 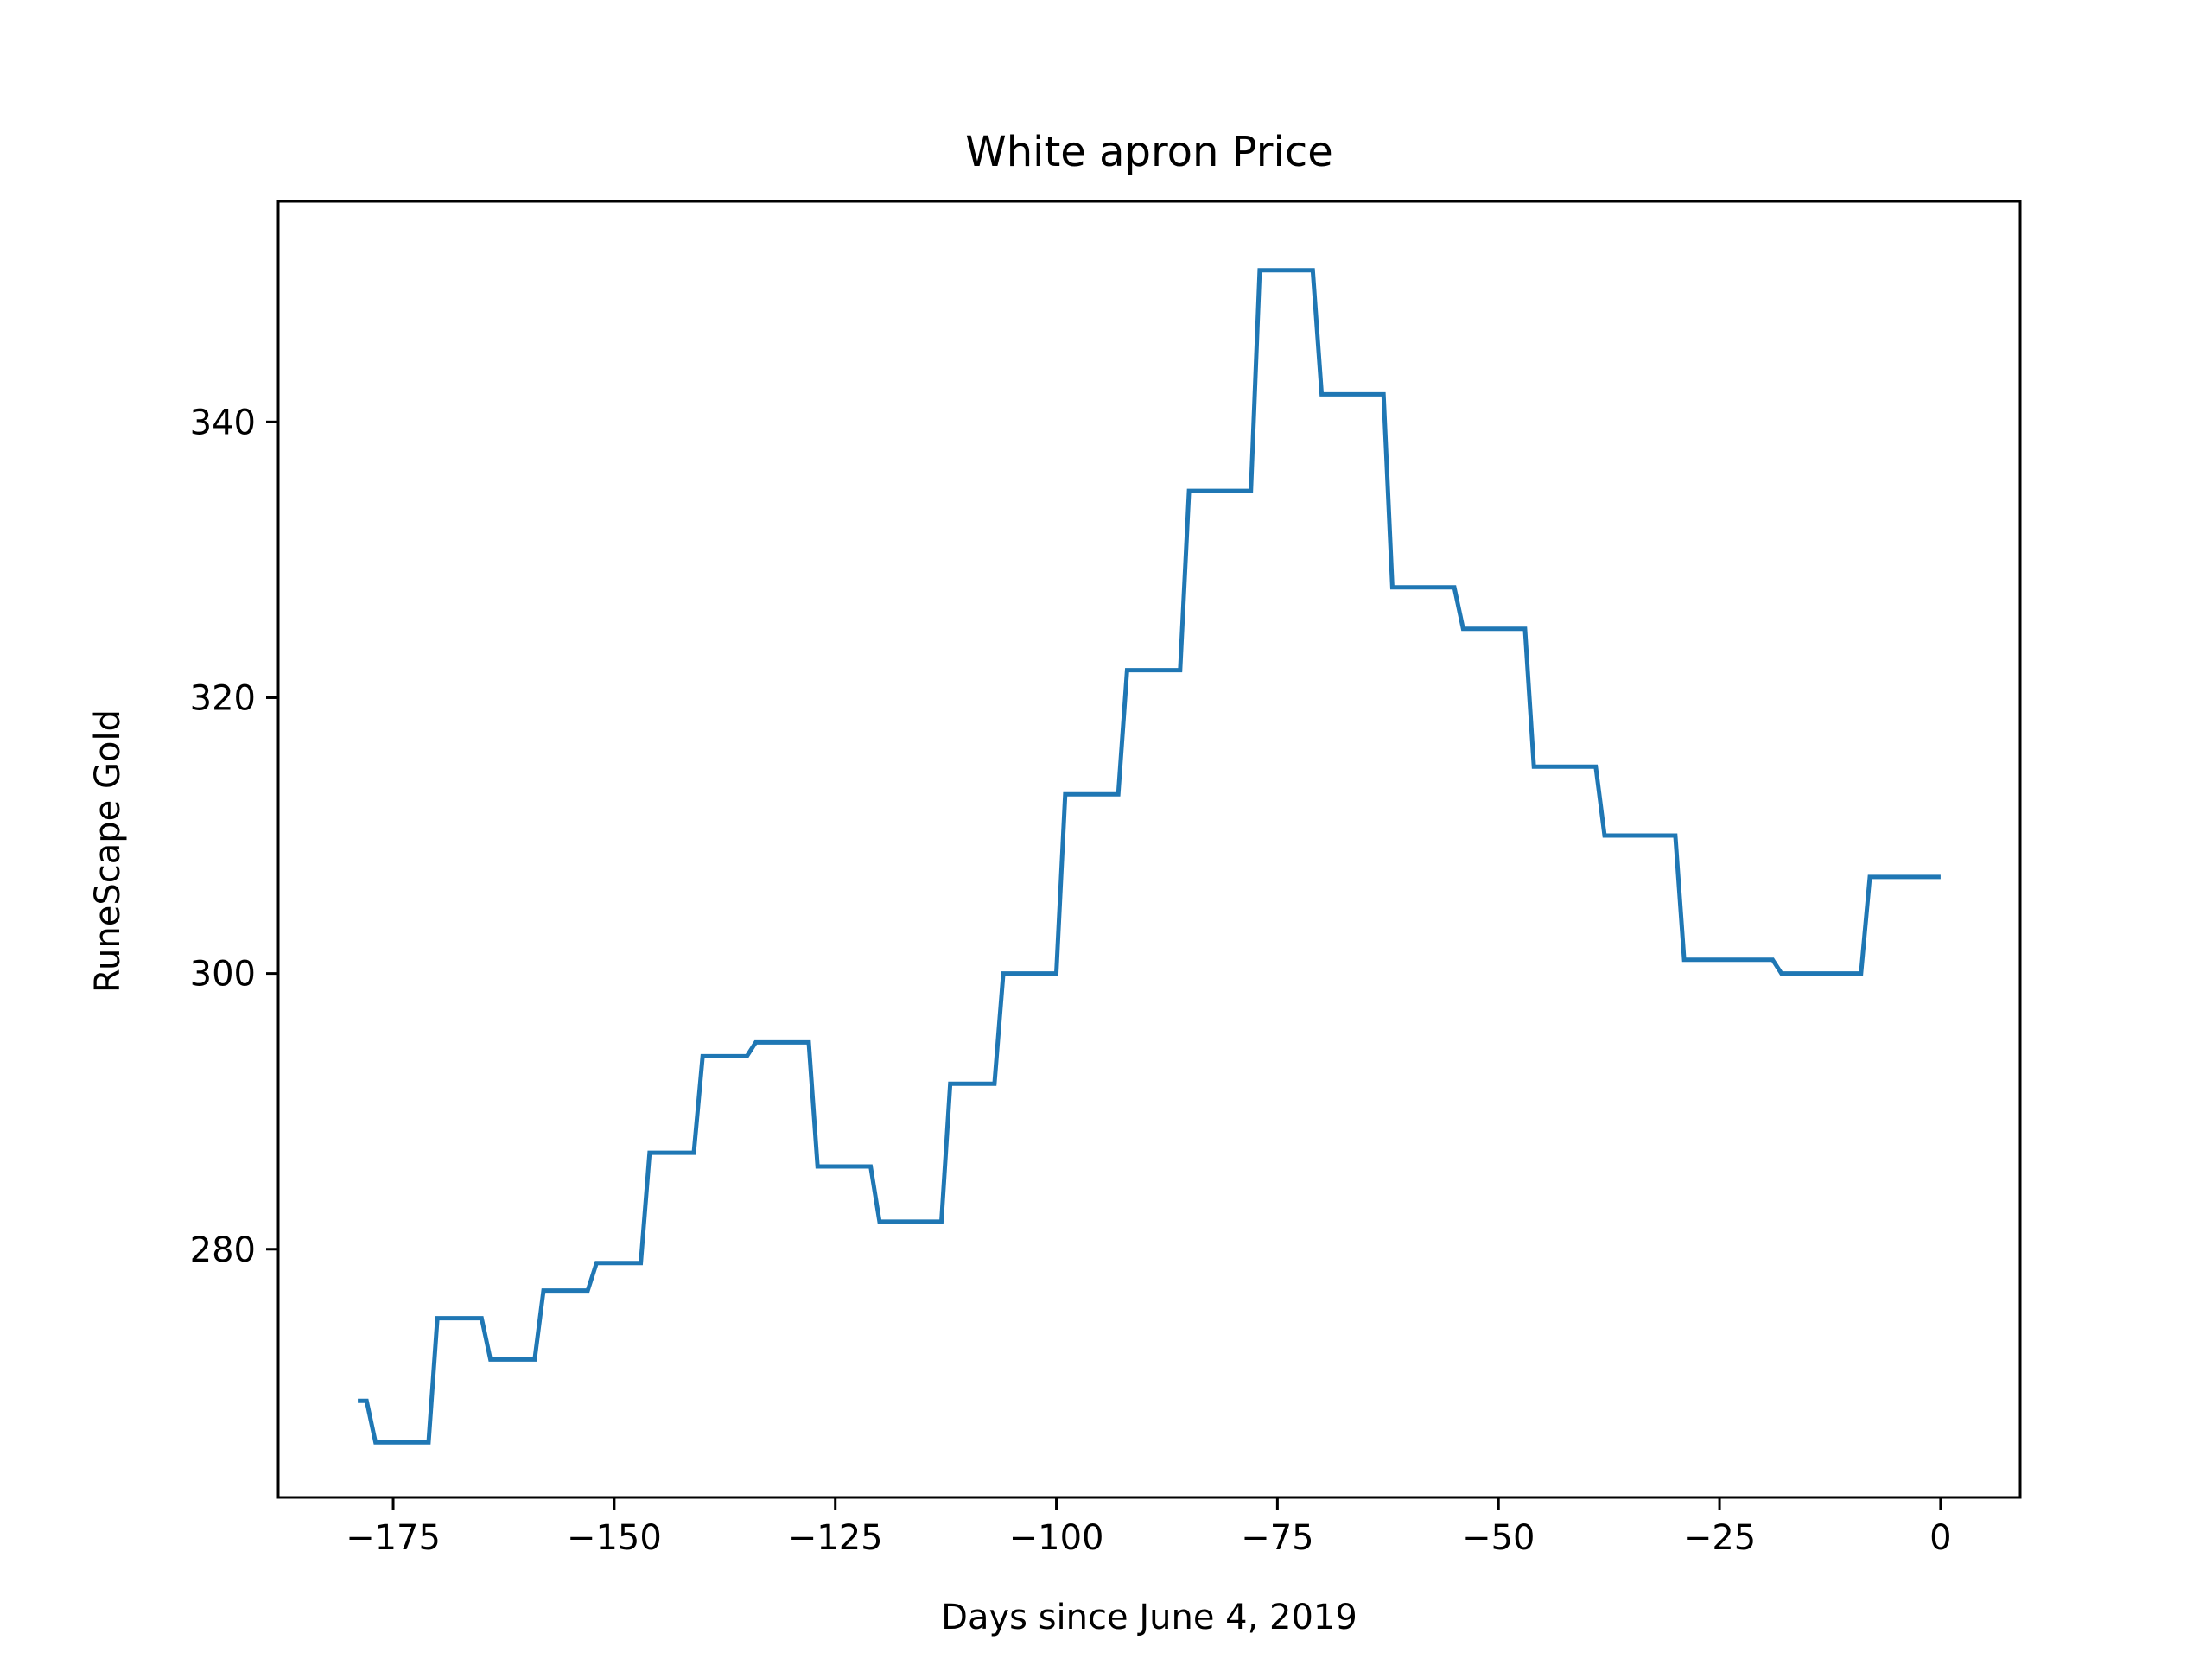 I want to click on x-tick-label: −150, so click(x=614, y=1538).